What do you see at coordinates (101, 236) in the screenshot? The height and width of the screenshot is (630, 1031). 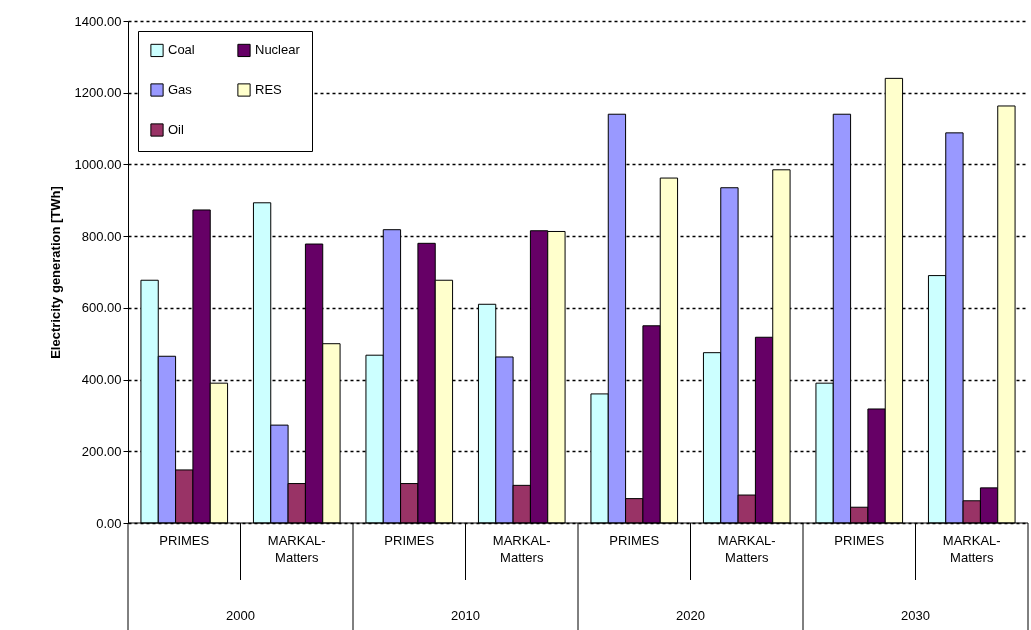 I see `y-tick-label: 800.00` at bounding box center [101, 236].